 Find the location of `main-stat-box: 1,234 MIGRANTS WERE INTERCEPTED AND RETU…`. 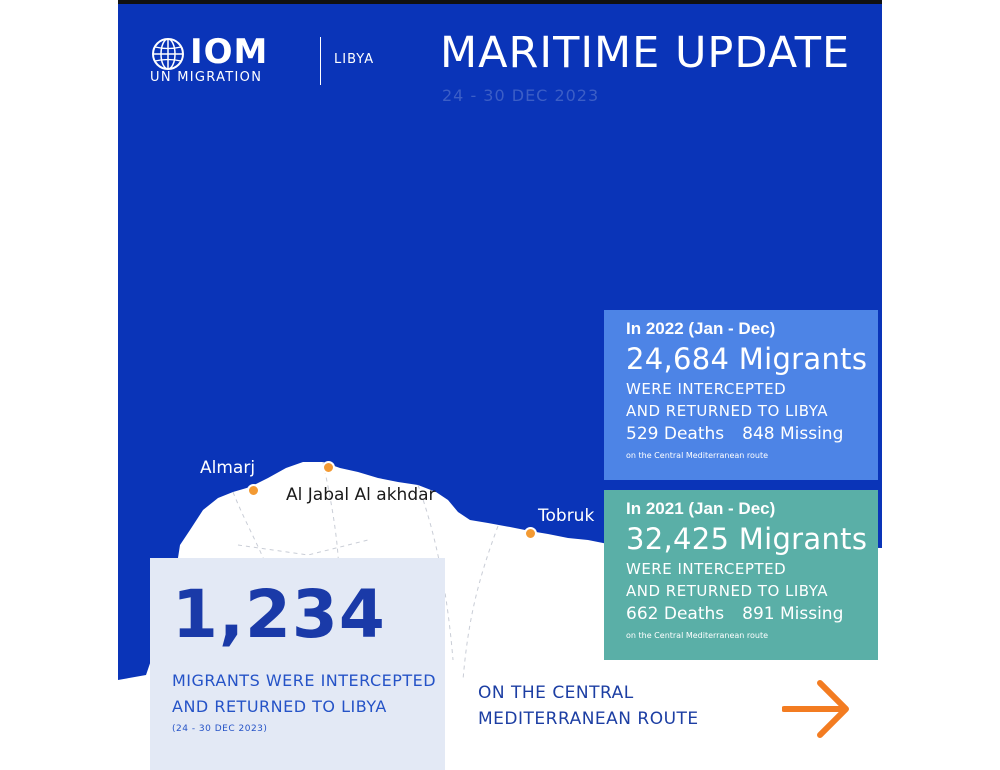

main-stat-box: 1,234 MIGRANTS WERE INTERCEPTED AND RETU… is located at coordinates (297, 664).